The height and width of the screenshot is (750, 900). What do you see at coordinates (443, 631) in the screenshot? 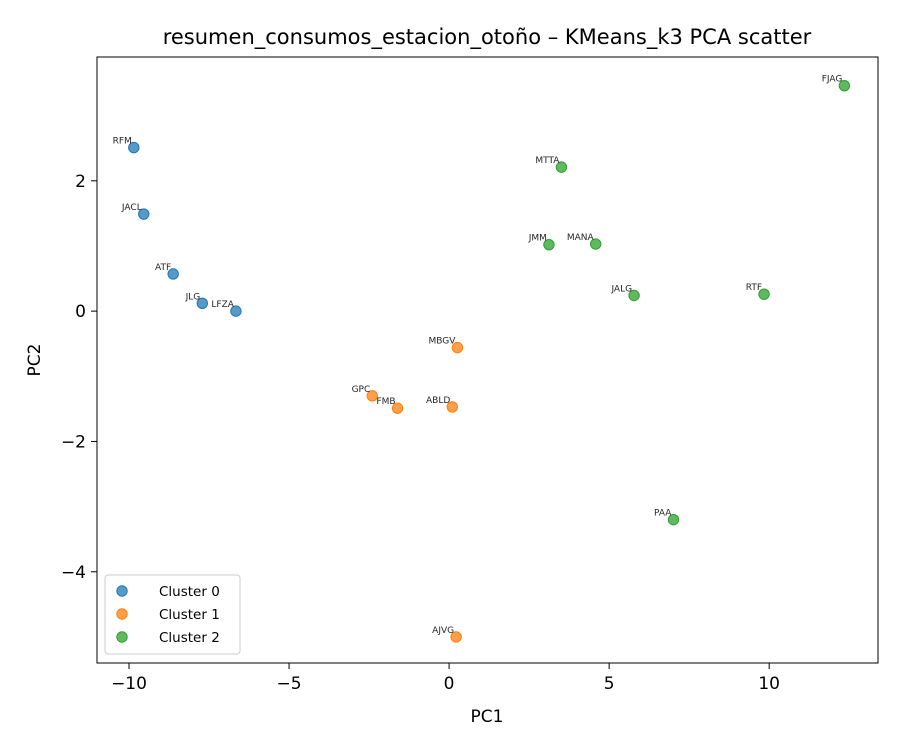
I see `point-label: AJVG` at bounding box center [443, 631].